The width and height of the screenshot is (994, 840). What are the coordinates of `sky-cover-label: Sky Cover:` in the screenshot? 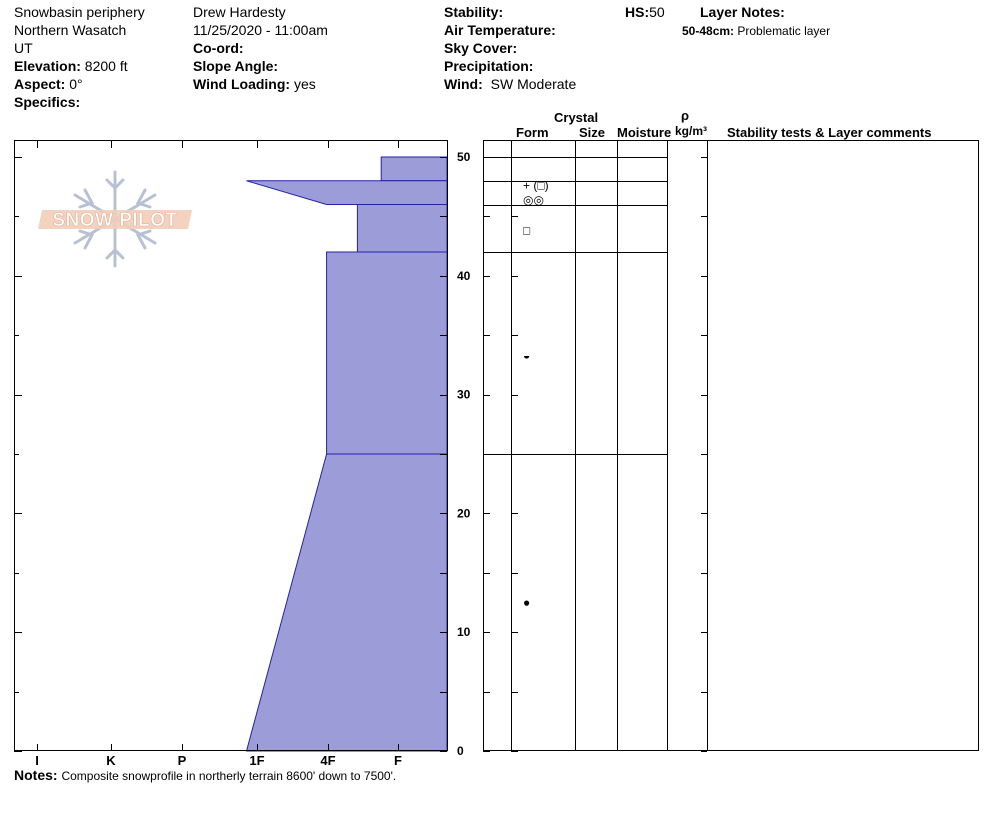 It's located at (481, 48).